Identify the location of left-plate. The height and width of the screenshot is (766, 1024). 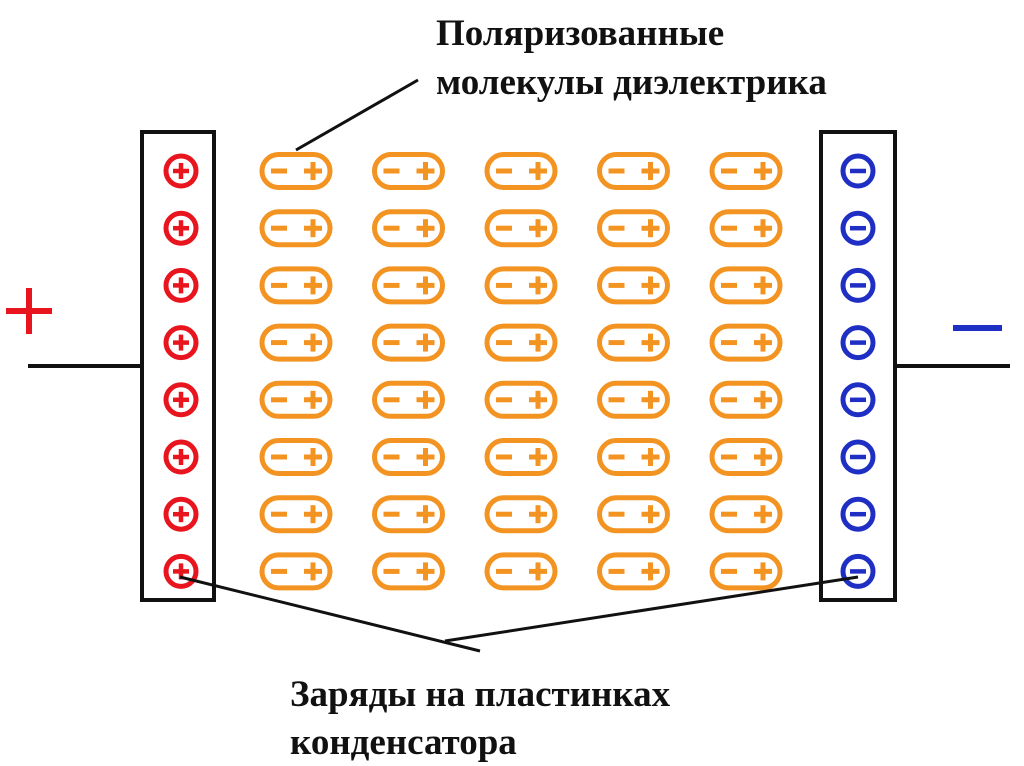
(178, 366).